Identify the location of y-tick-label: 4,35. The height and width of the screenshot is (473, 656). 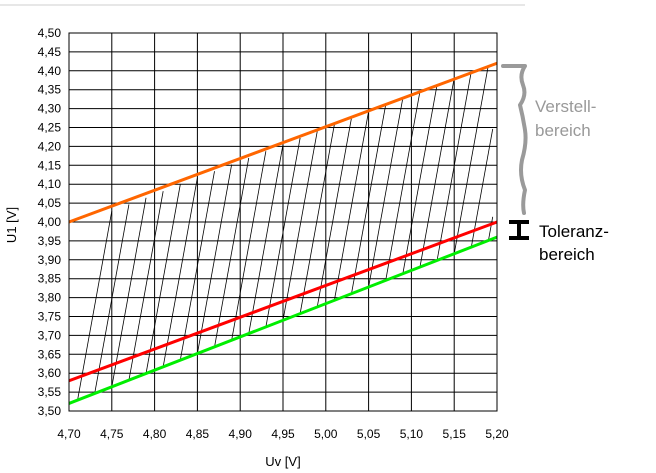
(50, 90).